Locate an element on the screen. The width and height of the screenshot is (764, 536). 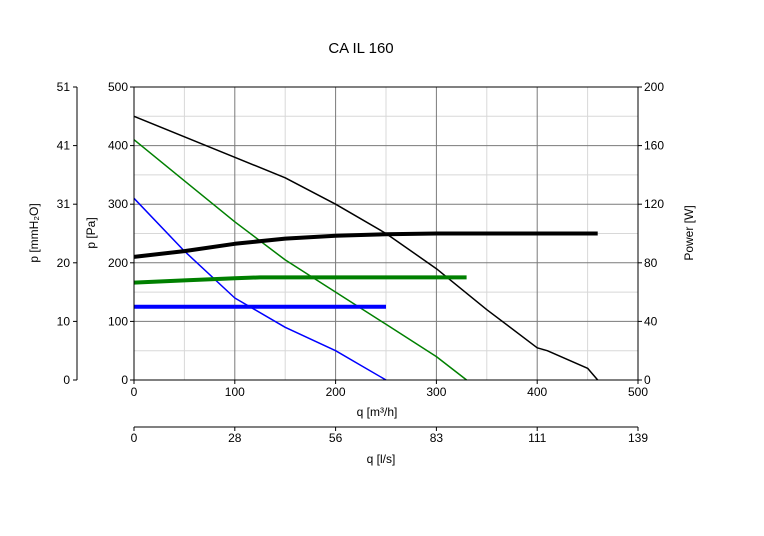
x-tick-label: 300 is located at coordinates (436, 392).